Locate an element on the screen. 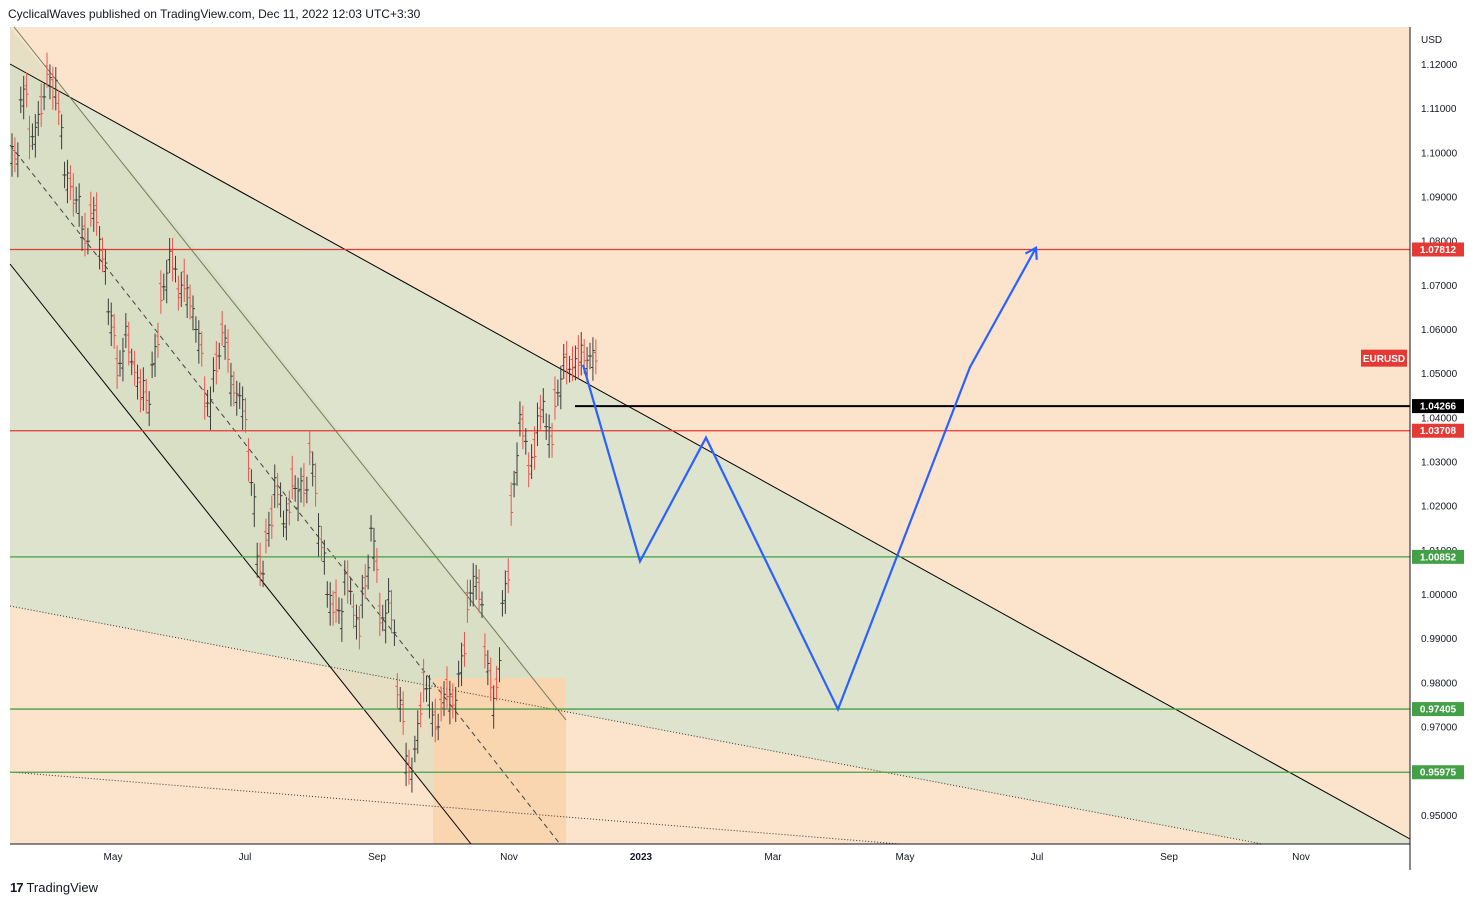 Image resolution: width=1478 pixels, height=907 pixels. currency-label: USD is located at coordinates (1431, 40).